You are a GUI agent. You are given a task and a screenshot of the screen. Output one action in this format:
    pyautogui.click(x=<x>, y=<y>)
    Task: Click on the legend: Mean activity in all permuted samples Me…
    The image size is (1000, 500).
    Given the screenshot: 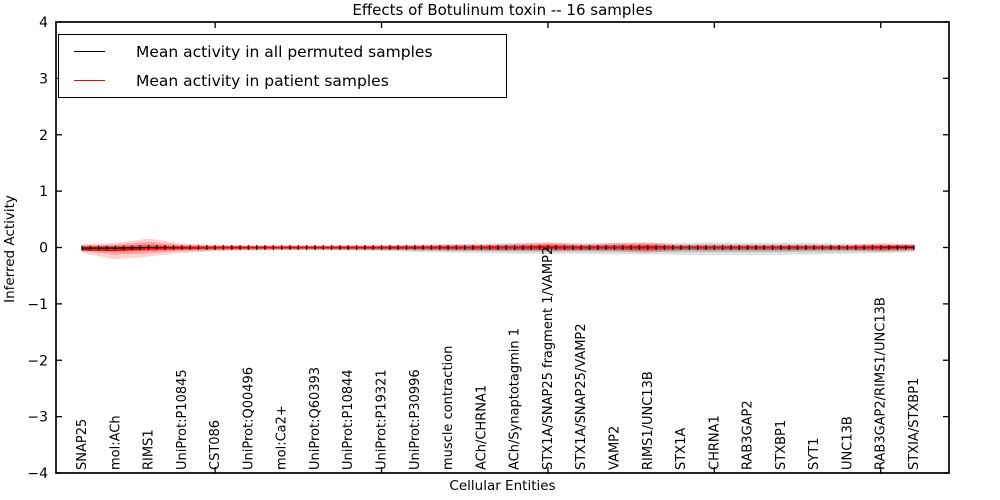 What is the action you would take?
    pyautogui.click(x=282, y=66)
    